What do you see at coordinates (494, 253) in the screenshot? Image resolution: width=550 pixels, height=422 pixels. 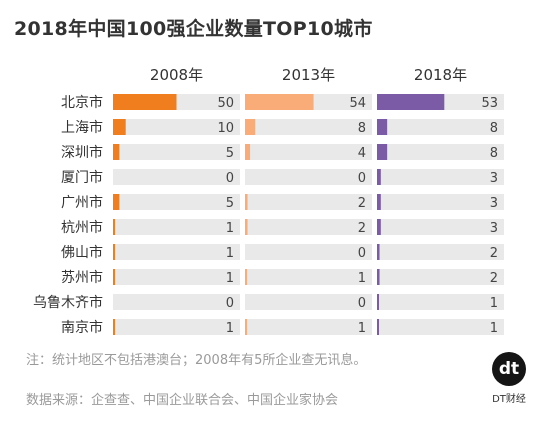 I see `data-label-2-6: 2` at bounding box center [494, 253].